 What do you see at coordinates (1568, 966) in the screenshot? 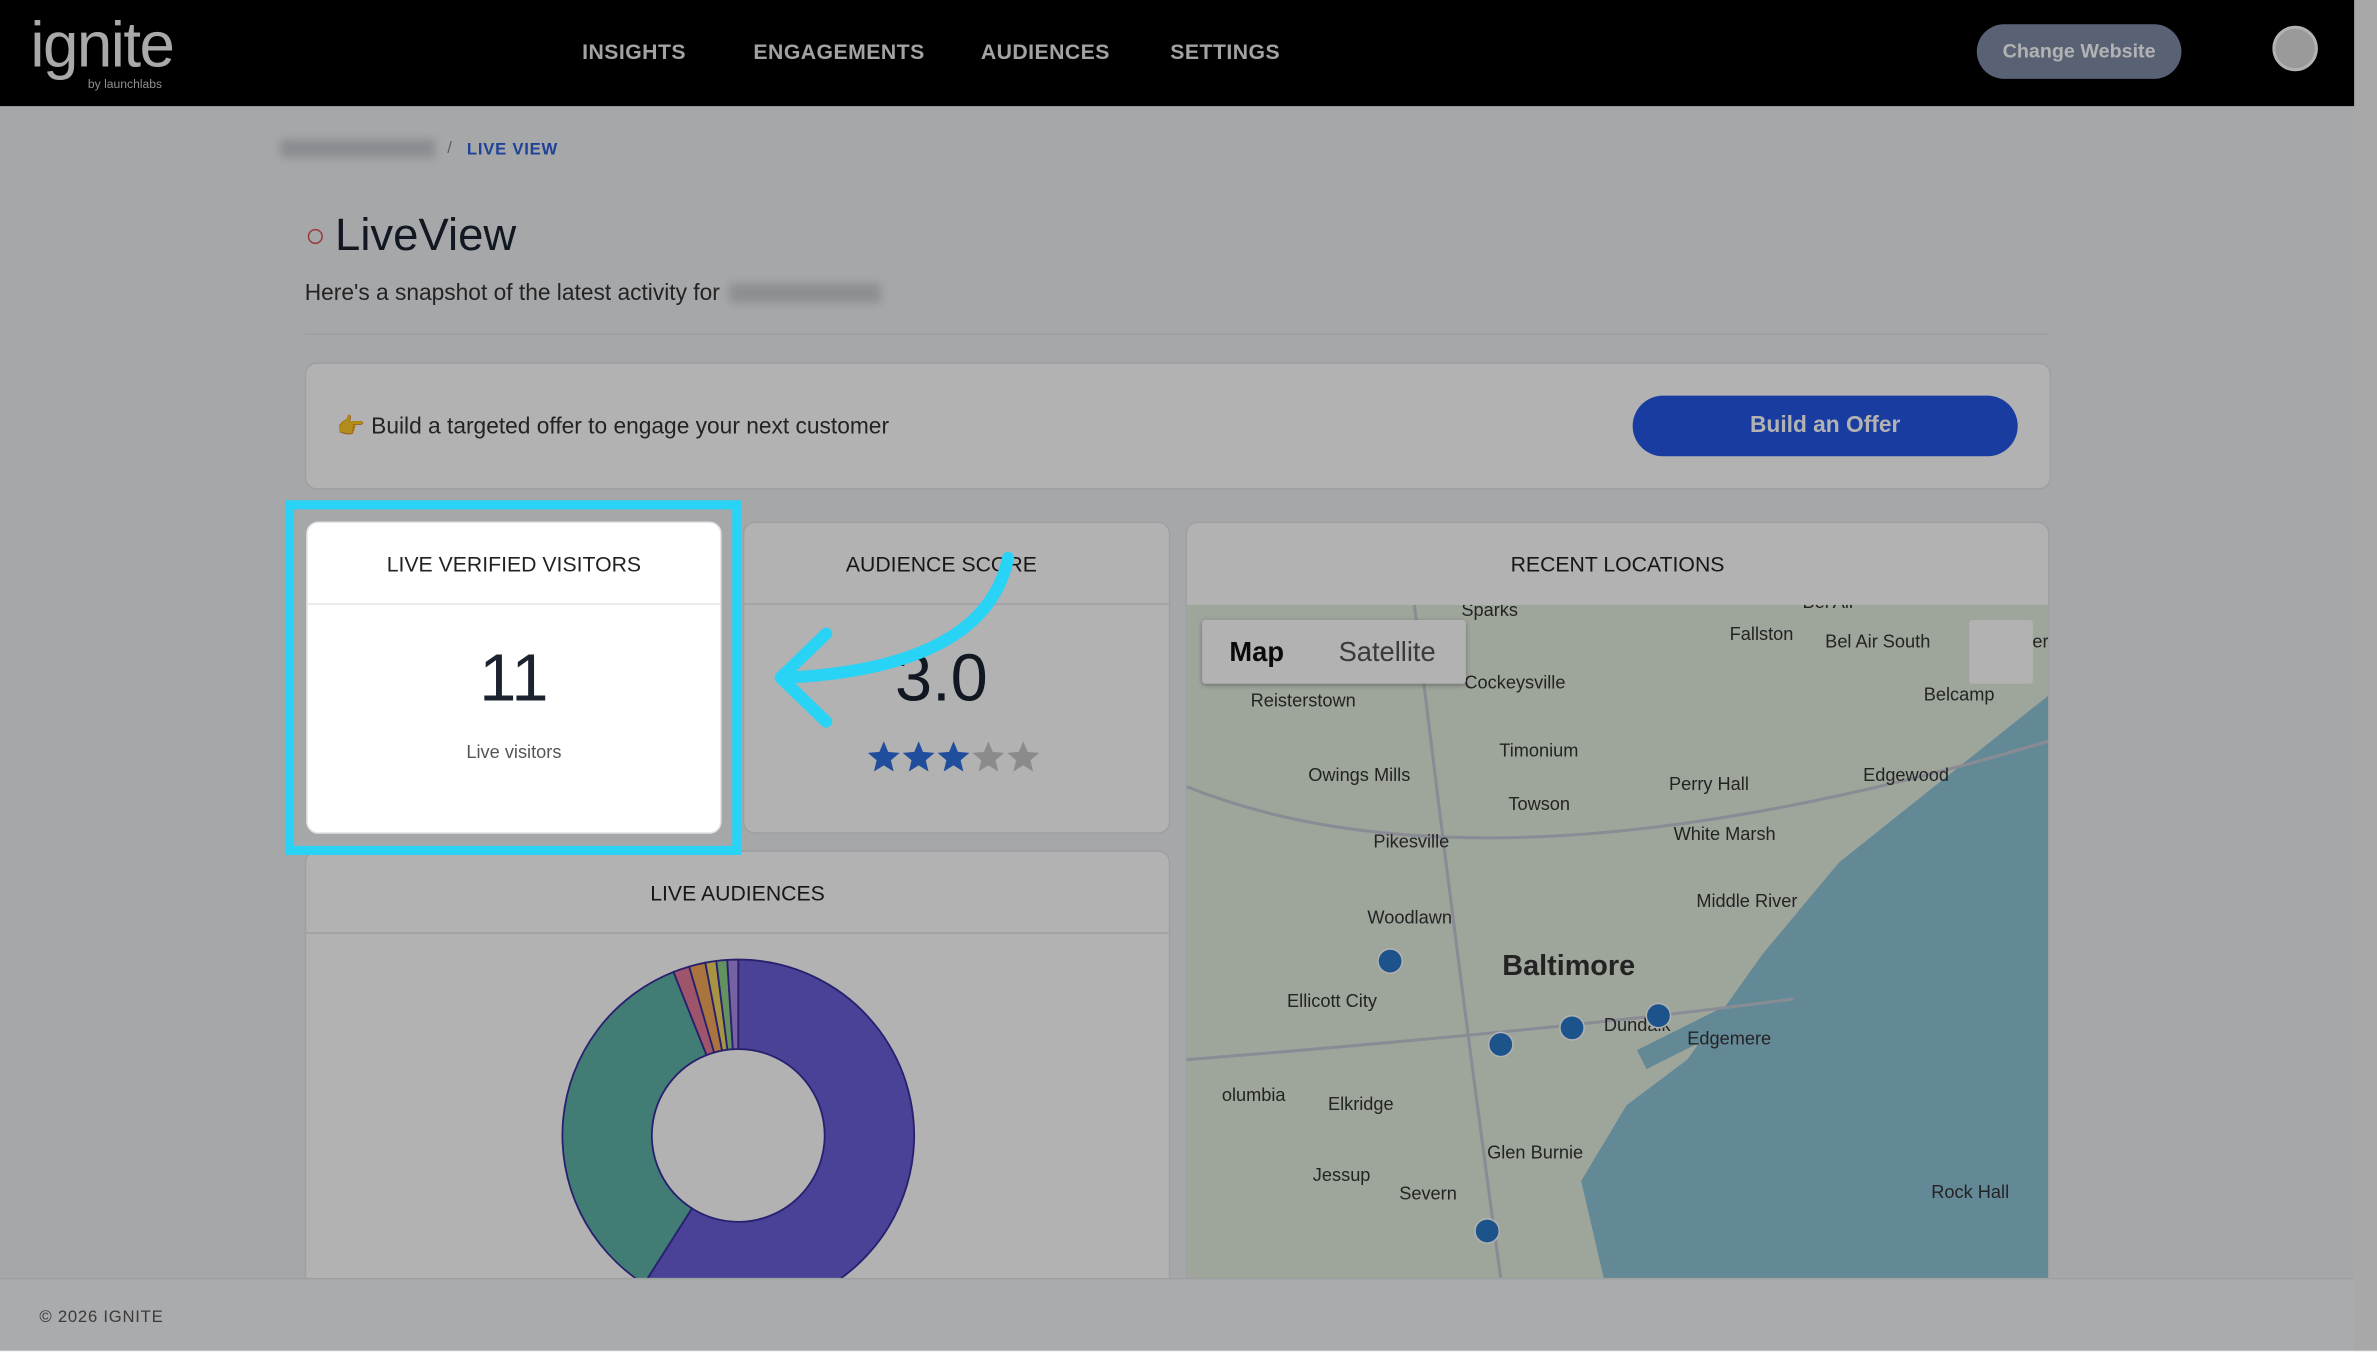
I see `map-label: Baltimore` at bounding box center [1568, 966].